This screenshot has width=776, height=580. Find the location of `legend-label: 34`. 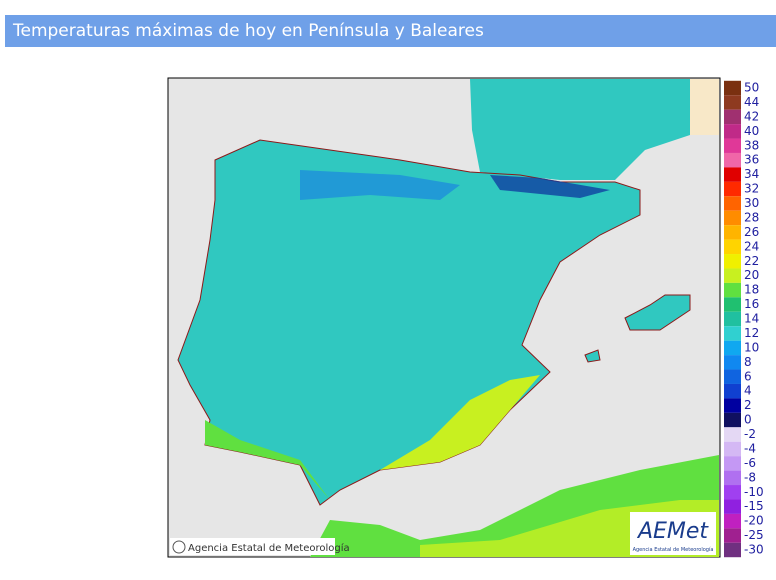

legend-label: 34 is located at coordinates (751, 174).